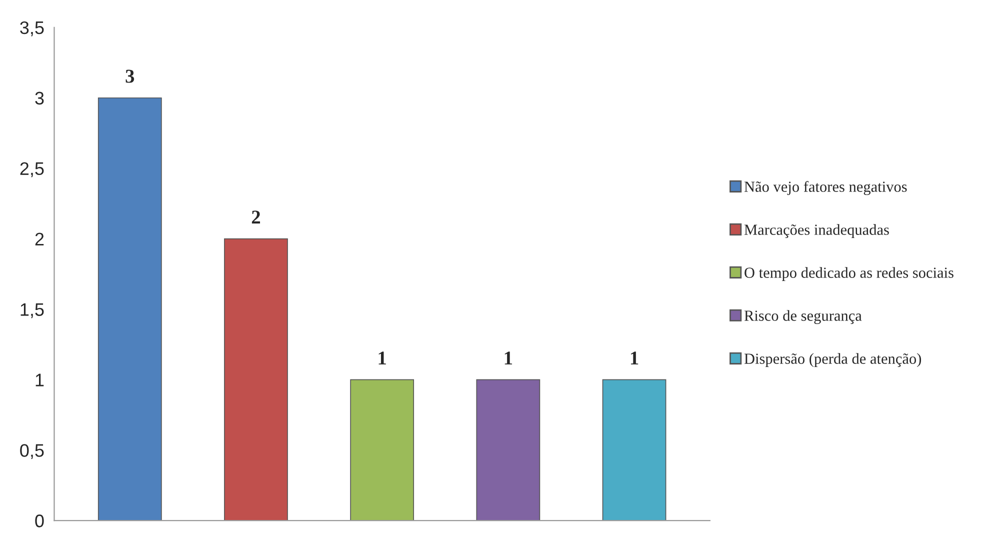 The width and height of the screenshot is (986, 548). What do you see at coordinates (816, 231) in the screenshot?
I see `legend-label: Marcações inadequadas` at bounding box center [816, 231].